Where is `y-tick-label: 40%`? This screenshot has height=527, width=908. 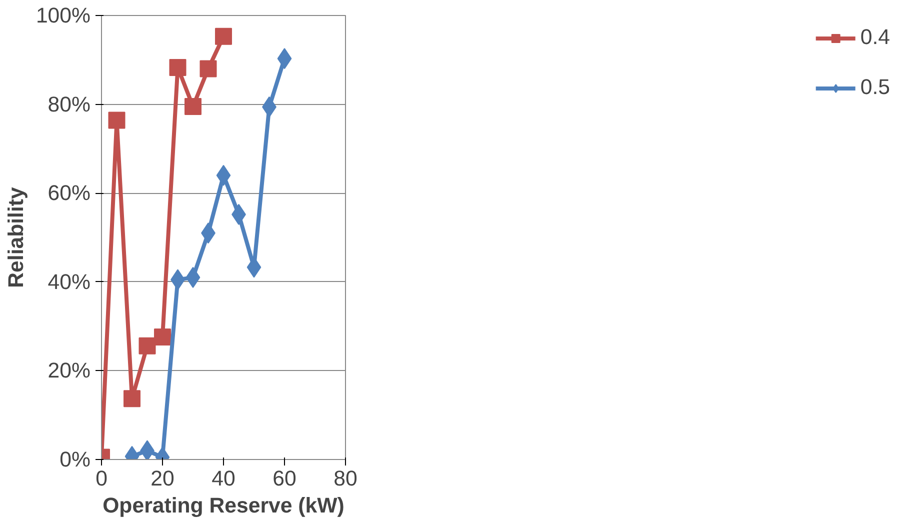
y-tick-label: 40% is located at coordinates (69, 282).